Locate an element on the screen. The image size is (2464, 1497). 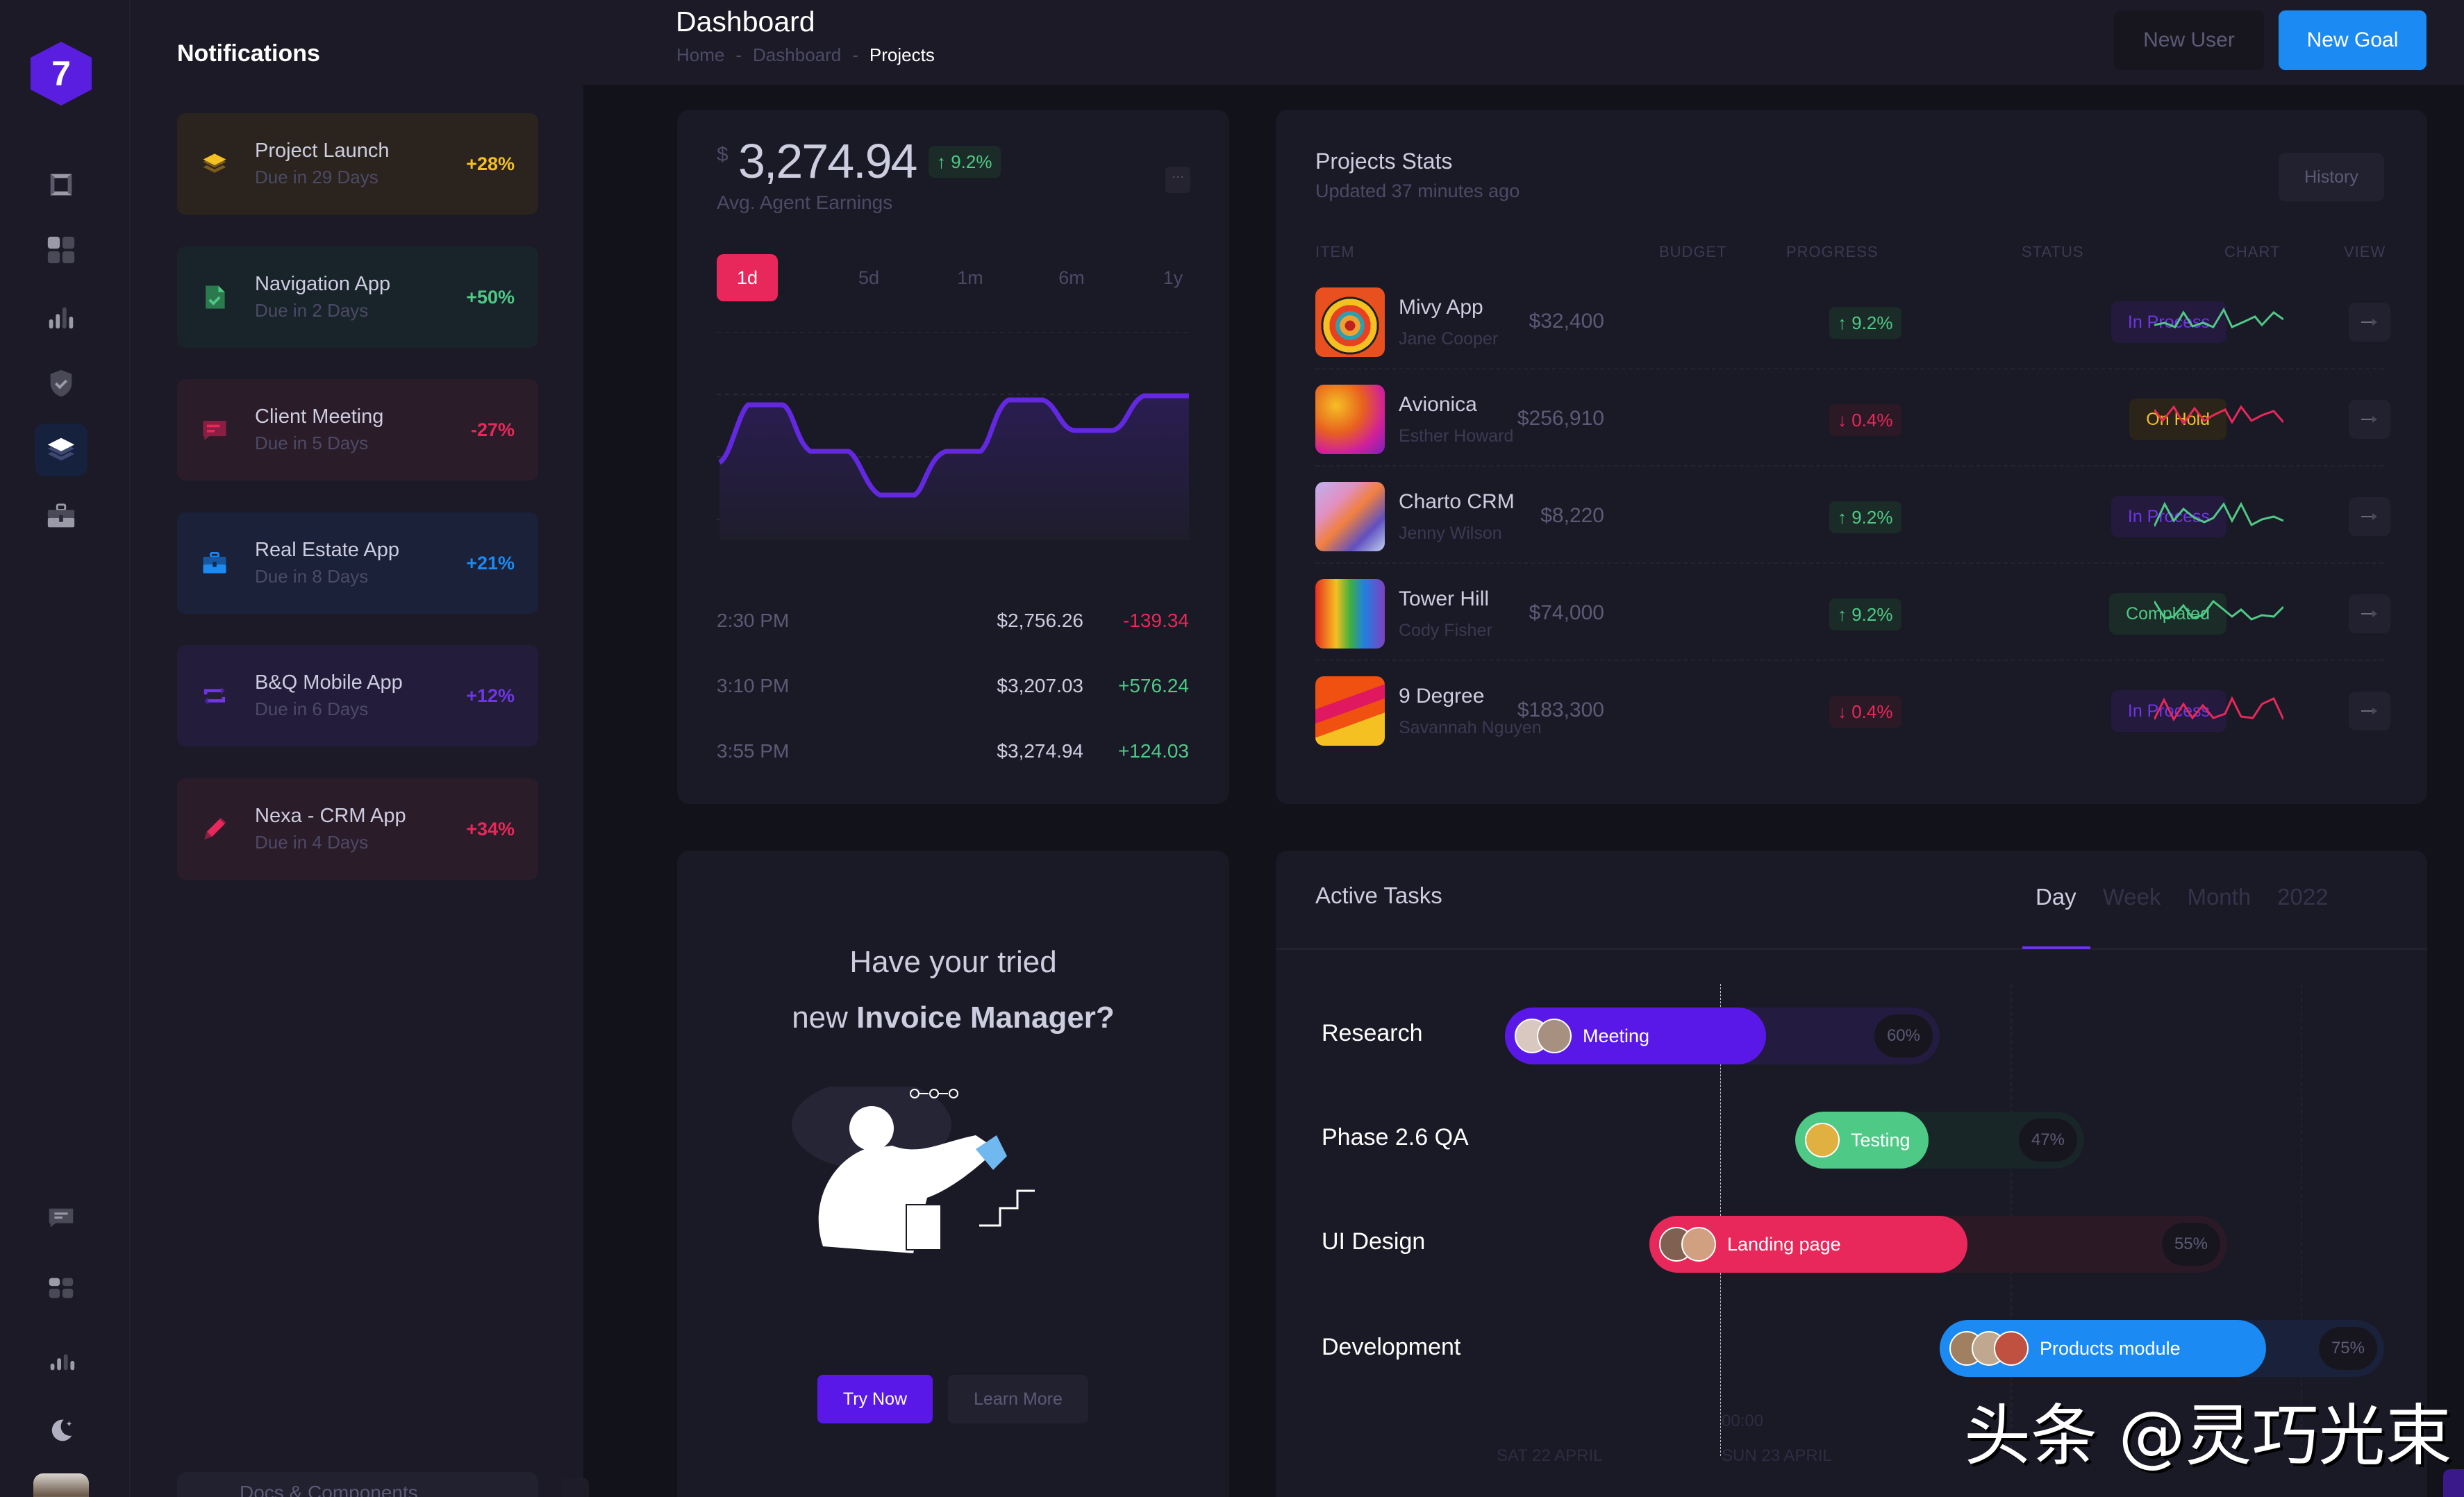
projects-updated: Updated 37 minutes ago is located at coordinates (1417, 191).